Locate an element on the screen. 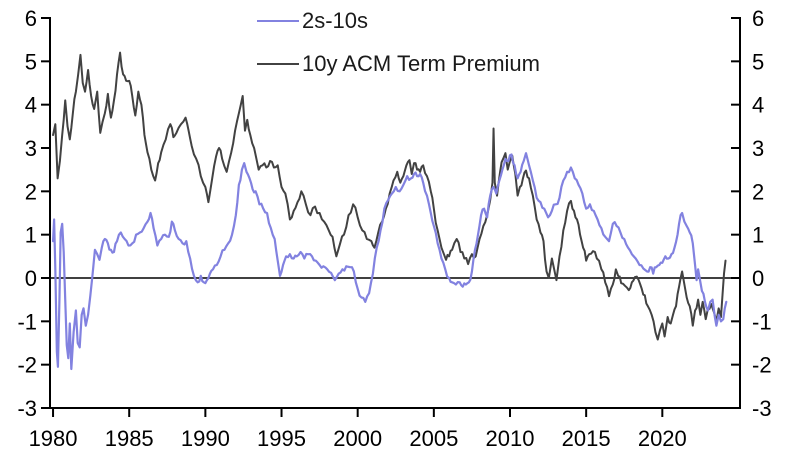 This screenshot has height=461, width=787. y-axis-tick-label-right: 1 is located at coordinates (758, 235).